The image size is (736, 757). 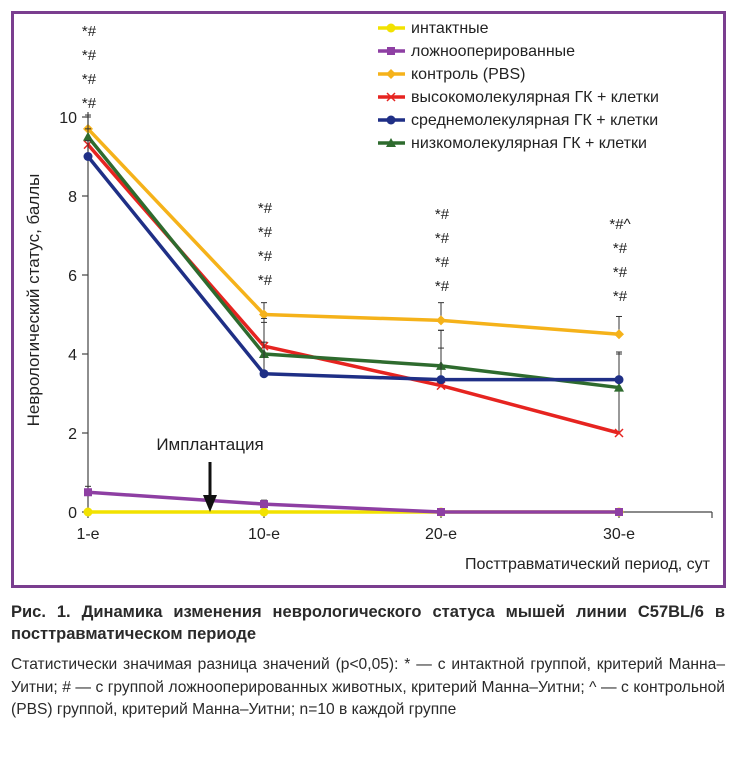 I want to click on legend-label: интактные, so click(x=450, y=28).